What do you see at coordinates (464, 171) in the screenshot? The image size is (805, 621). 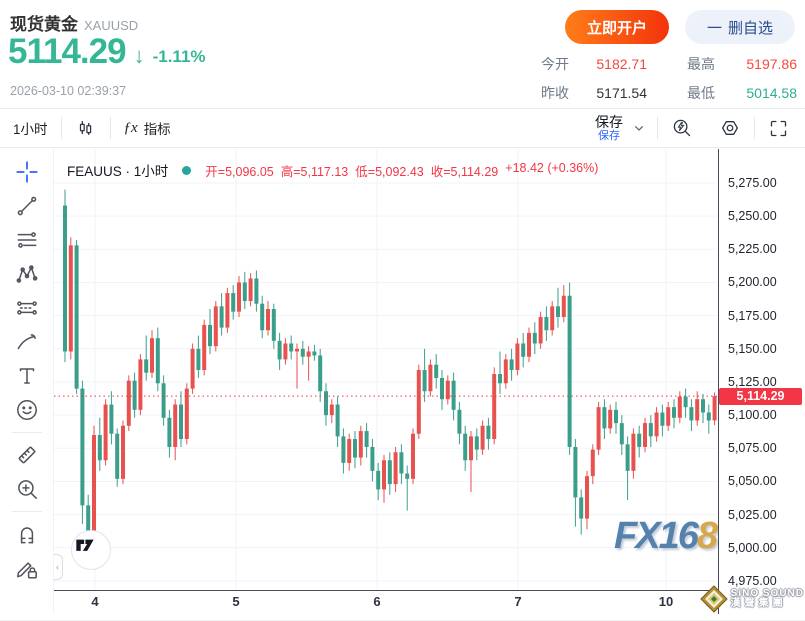 I see `legend-close: 收=5,114.29` at bounding box center [464, 171].